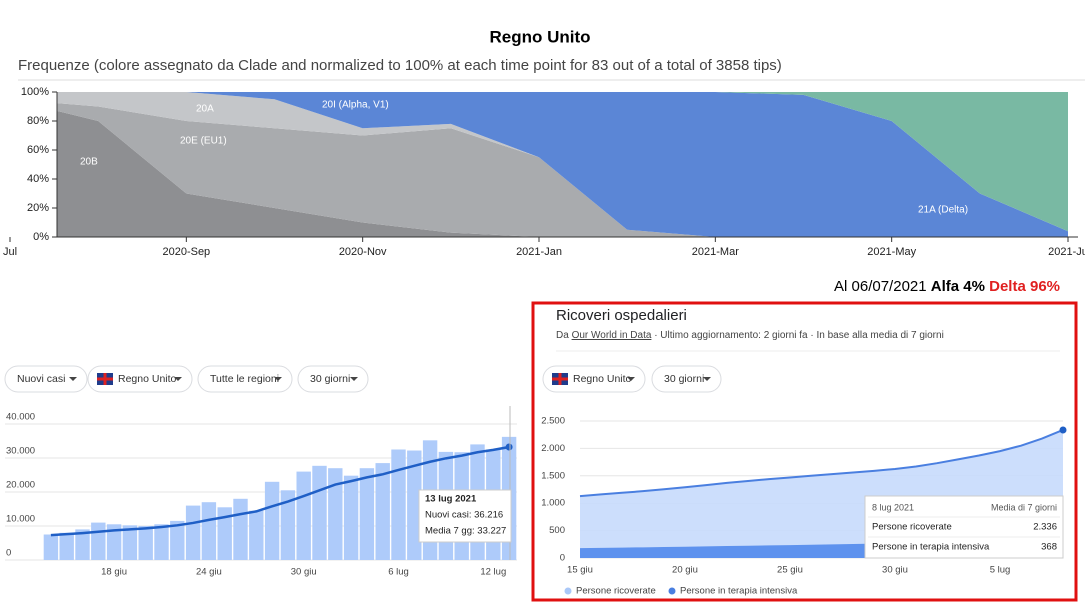 The width and height of the screenshot is (1085, 609). Describe the element at coordinates (1024, 507) in the screenshot. I see `tooltip-note: Media di 7 giorni` at that location.